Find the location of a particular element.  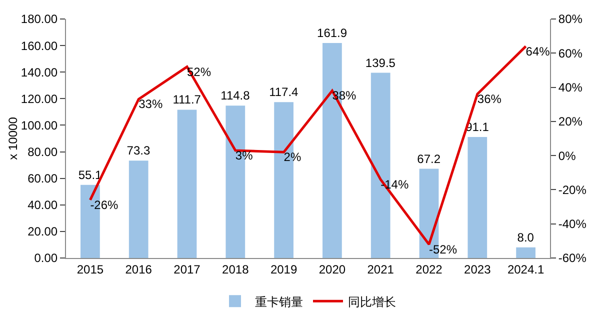

y2-tick-label: 80% is located at coordinates (570, 19).